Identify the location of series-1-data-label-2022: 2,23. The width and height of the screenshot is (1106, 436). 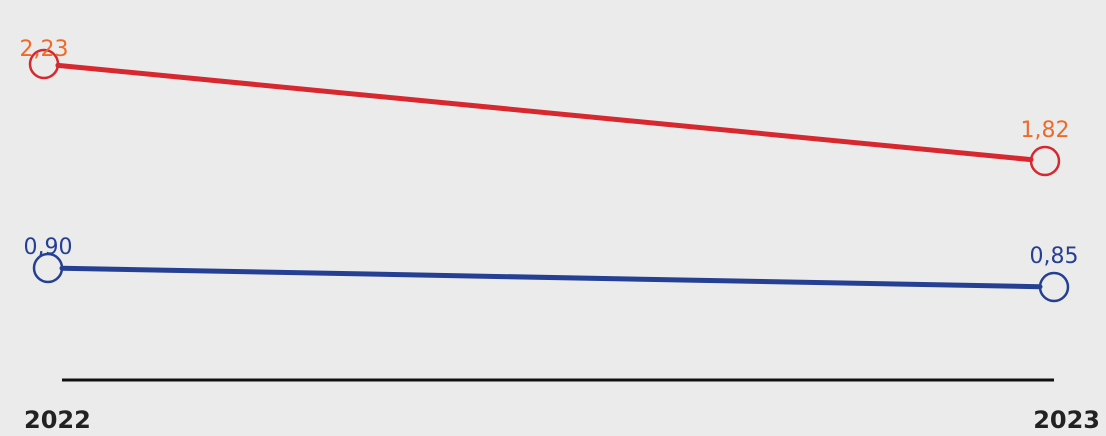
(44, 49).